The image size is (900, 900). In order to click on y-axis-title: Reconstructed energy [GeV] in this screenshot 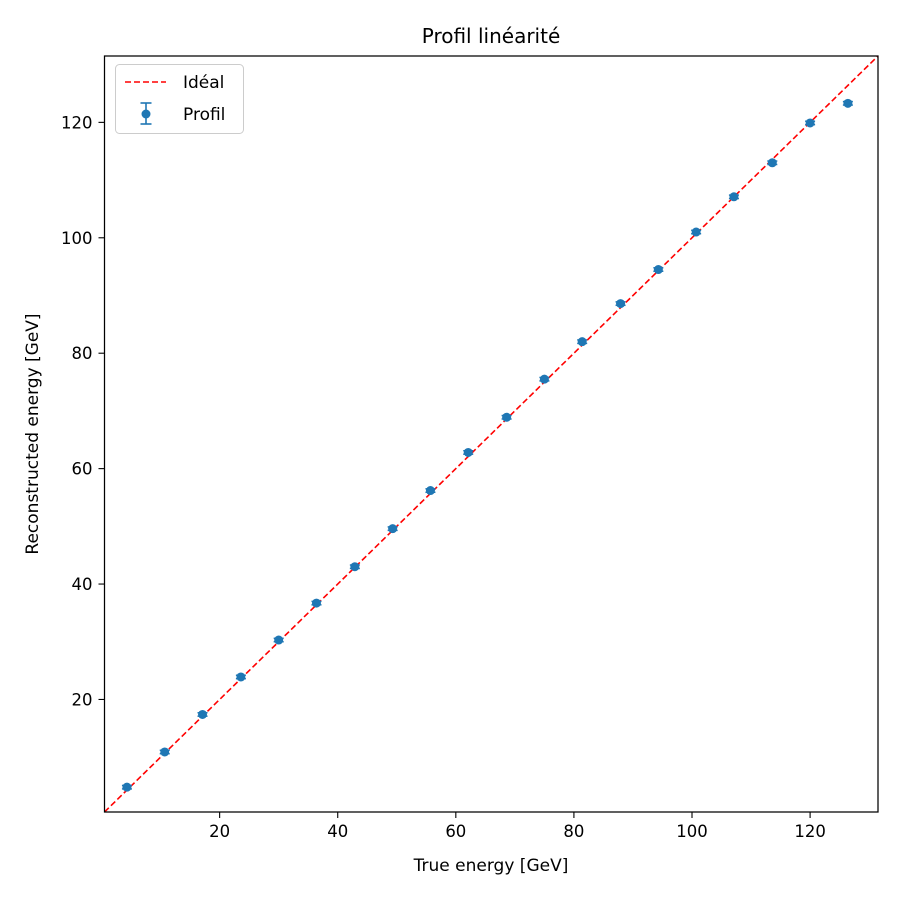, I will do `click(33, 433)`.